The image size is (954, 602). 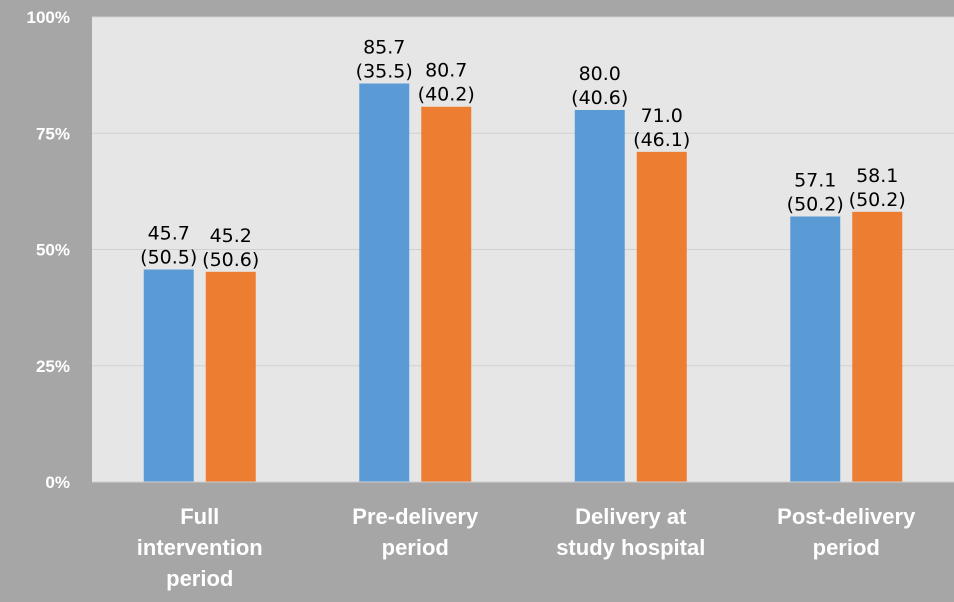 What do you see at coordinates (57, 482) in the screenshot?
I see `y-tick-label: 0%` at bounding box center [57, 482].